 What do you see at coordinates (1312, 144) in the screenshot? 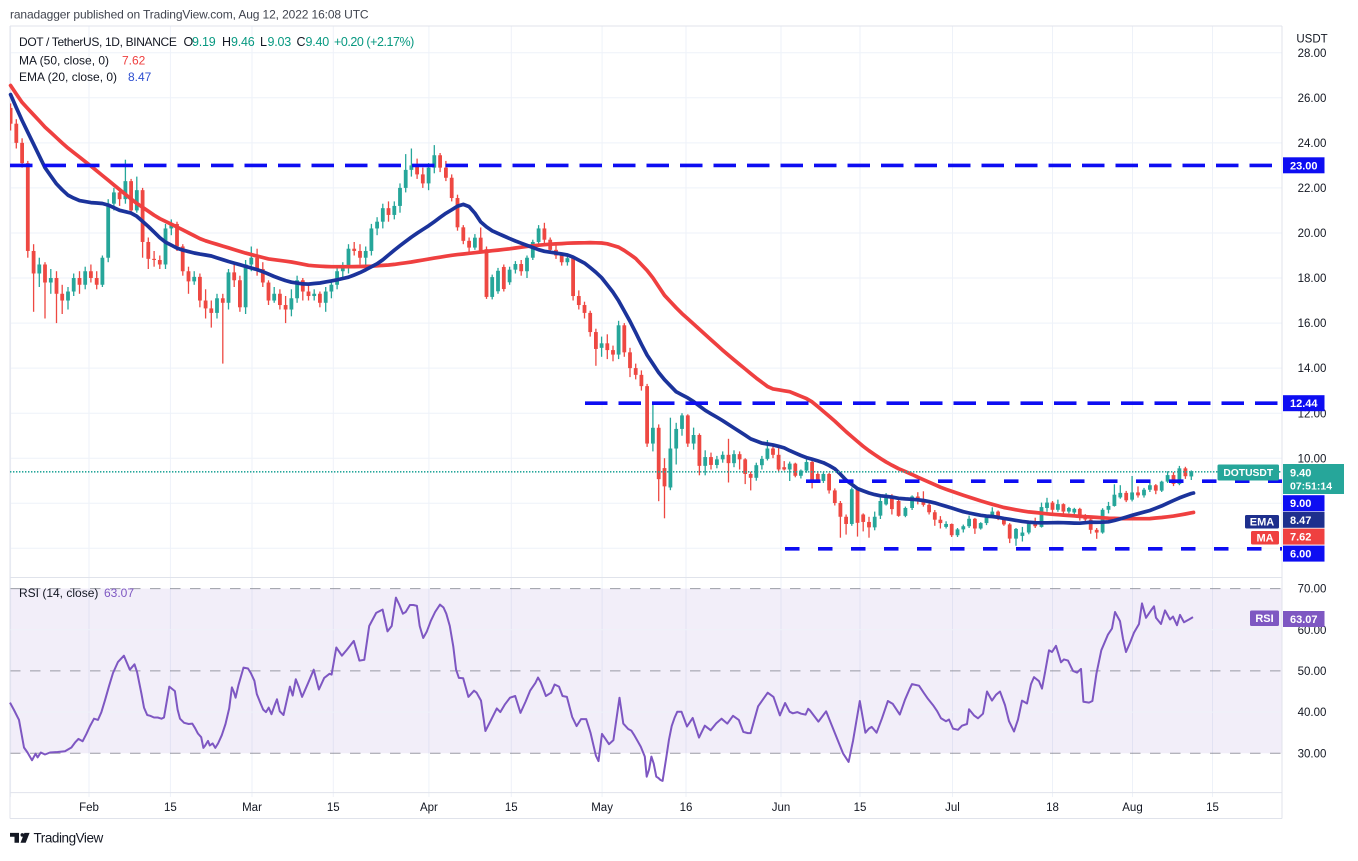
I see `svg-text: 24.00` at bounding box center [1312, 144].